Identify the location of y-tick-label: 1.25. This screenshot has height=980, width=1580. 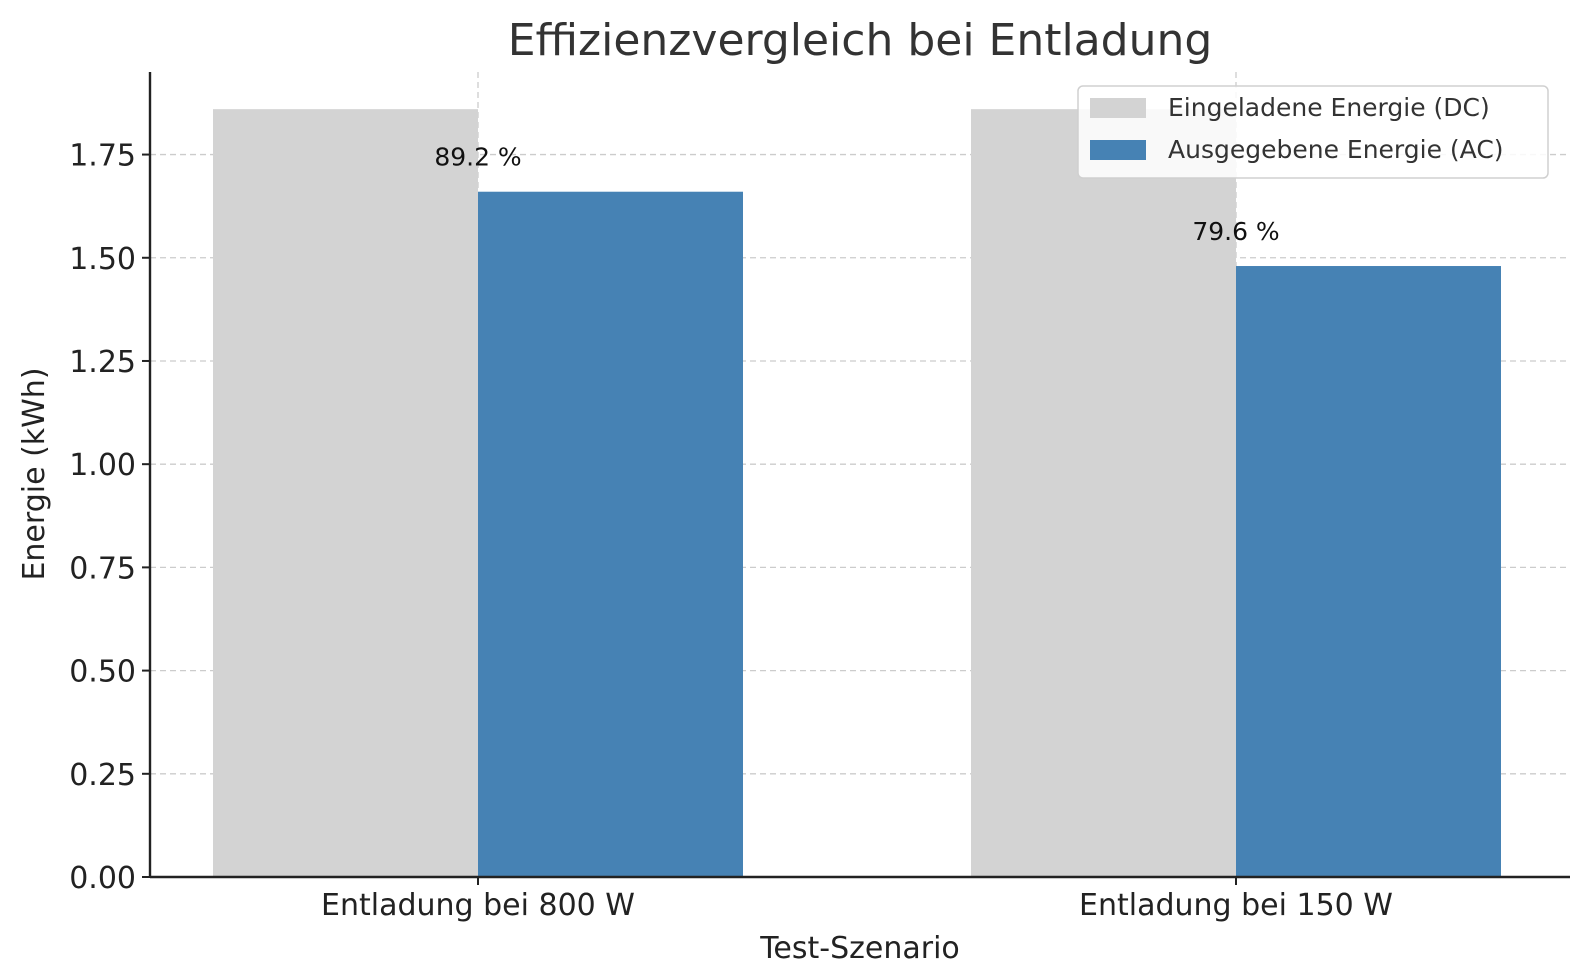
(102, 362).